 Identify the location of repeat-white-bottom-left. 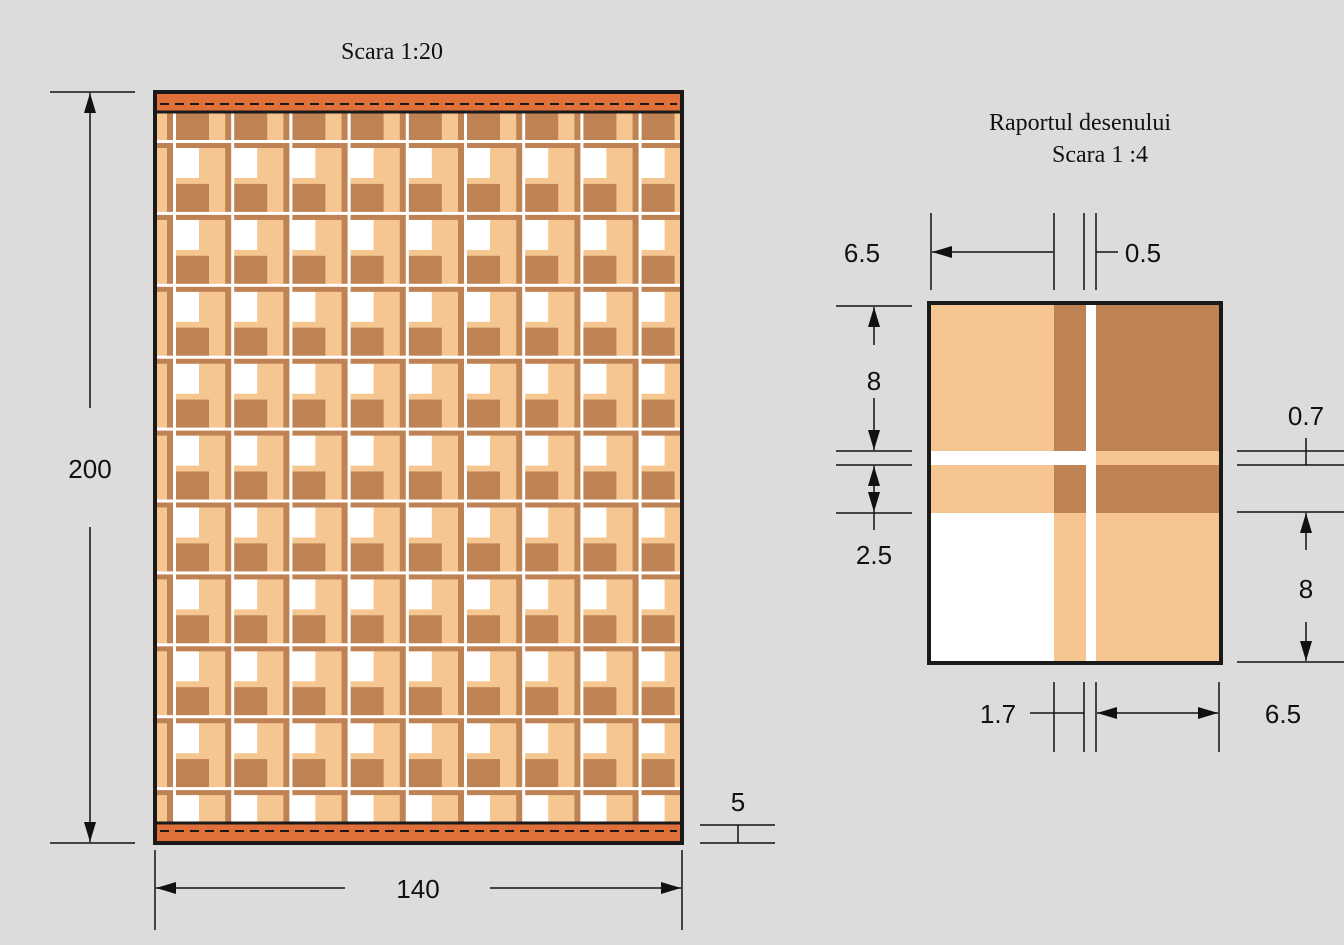
(991, 588).